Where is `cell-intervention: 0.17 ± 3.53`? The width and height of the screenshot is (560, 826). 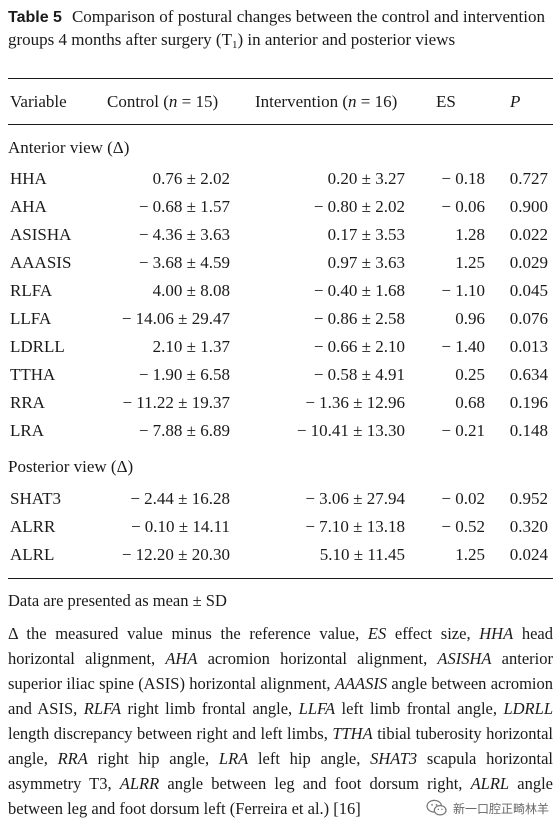 cell-intervention: 0.17 ± 3.53 is located at coordinates (366, 234).